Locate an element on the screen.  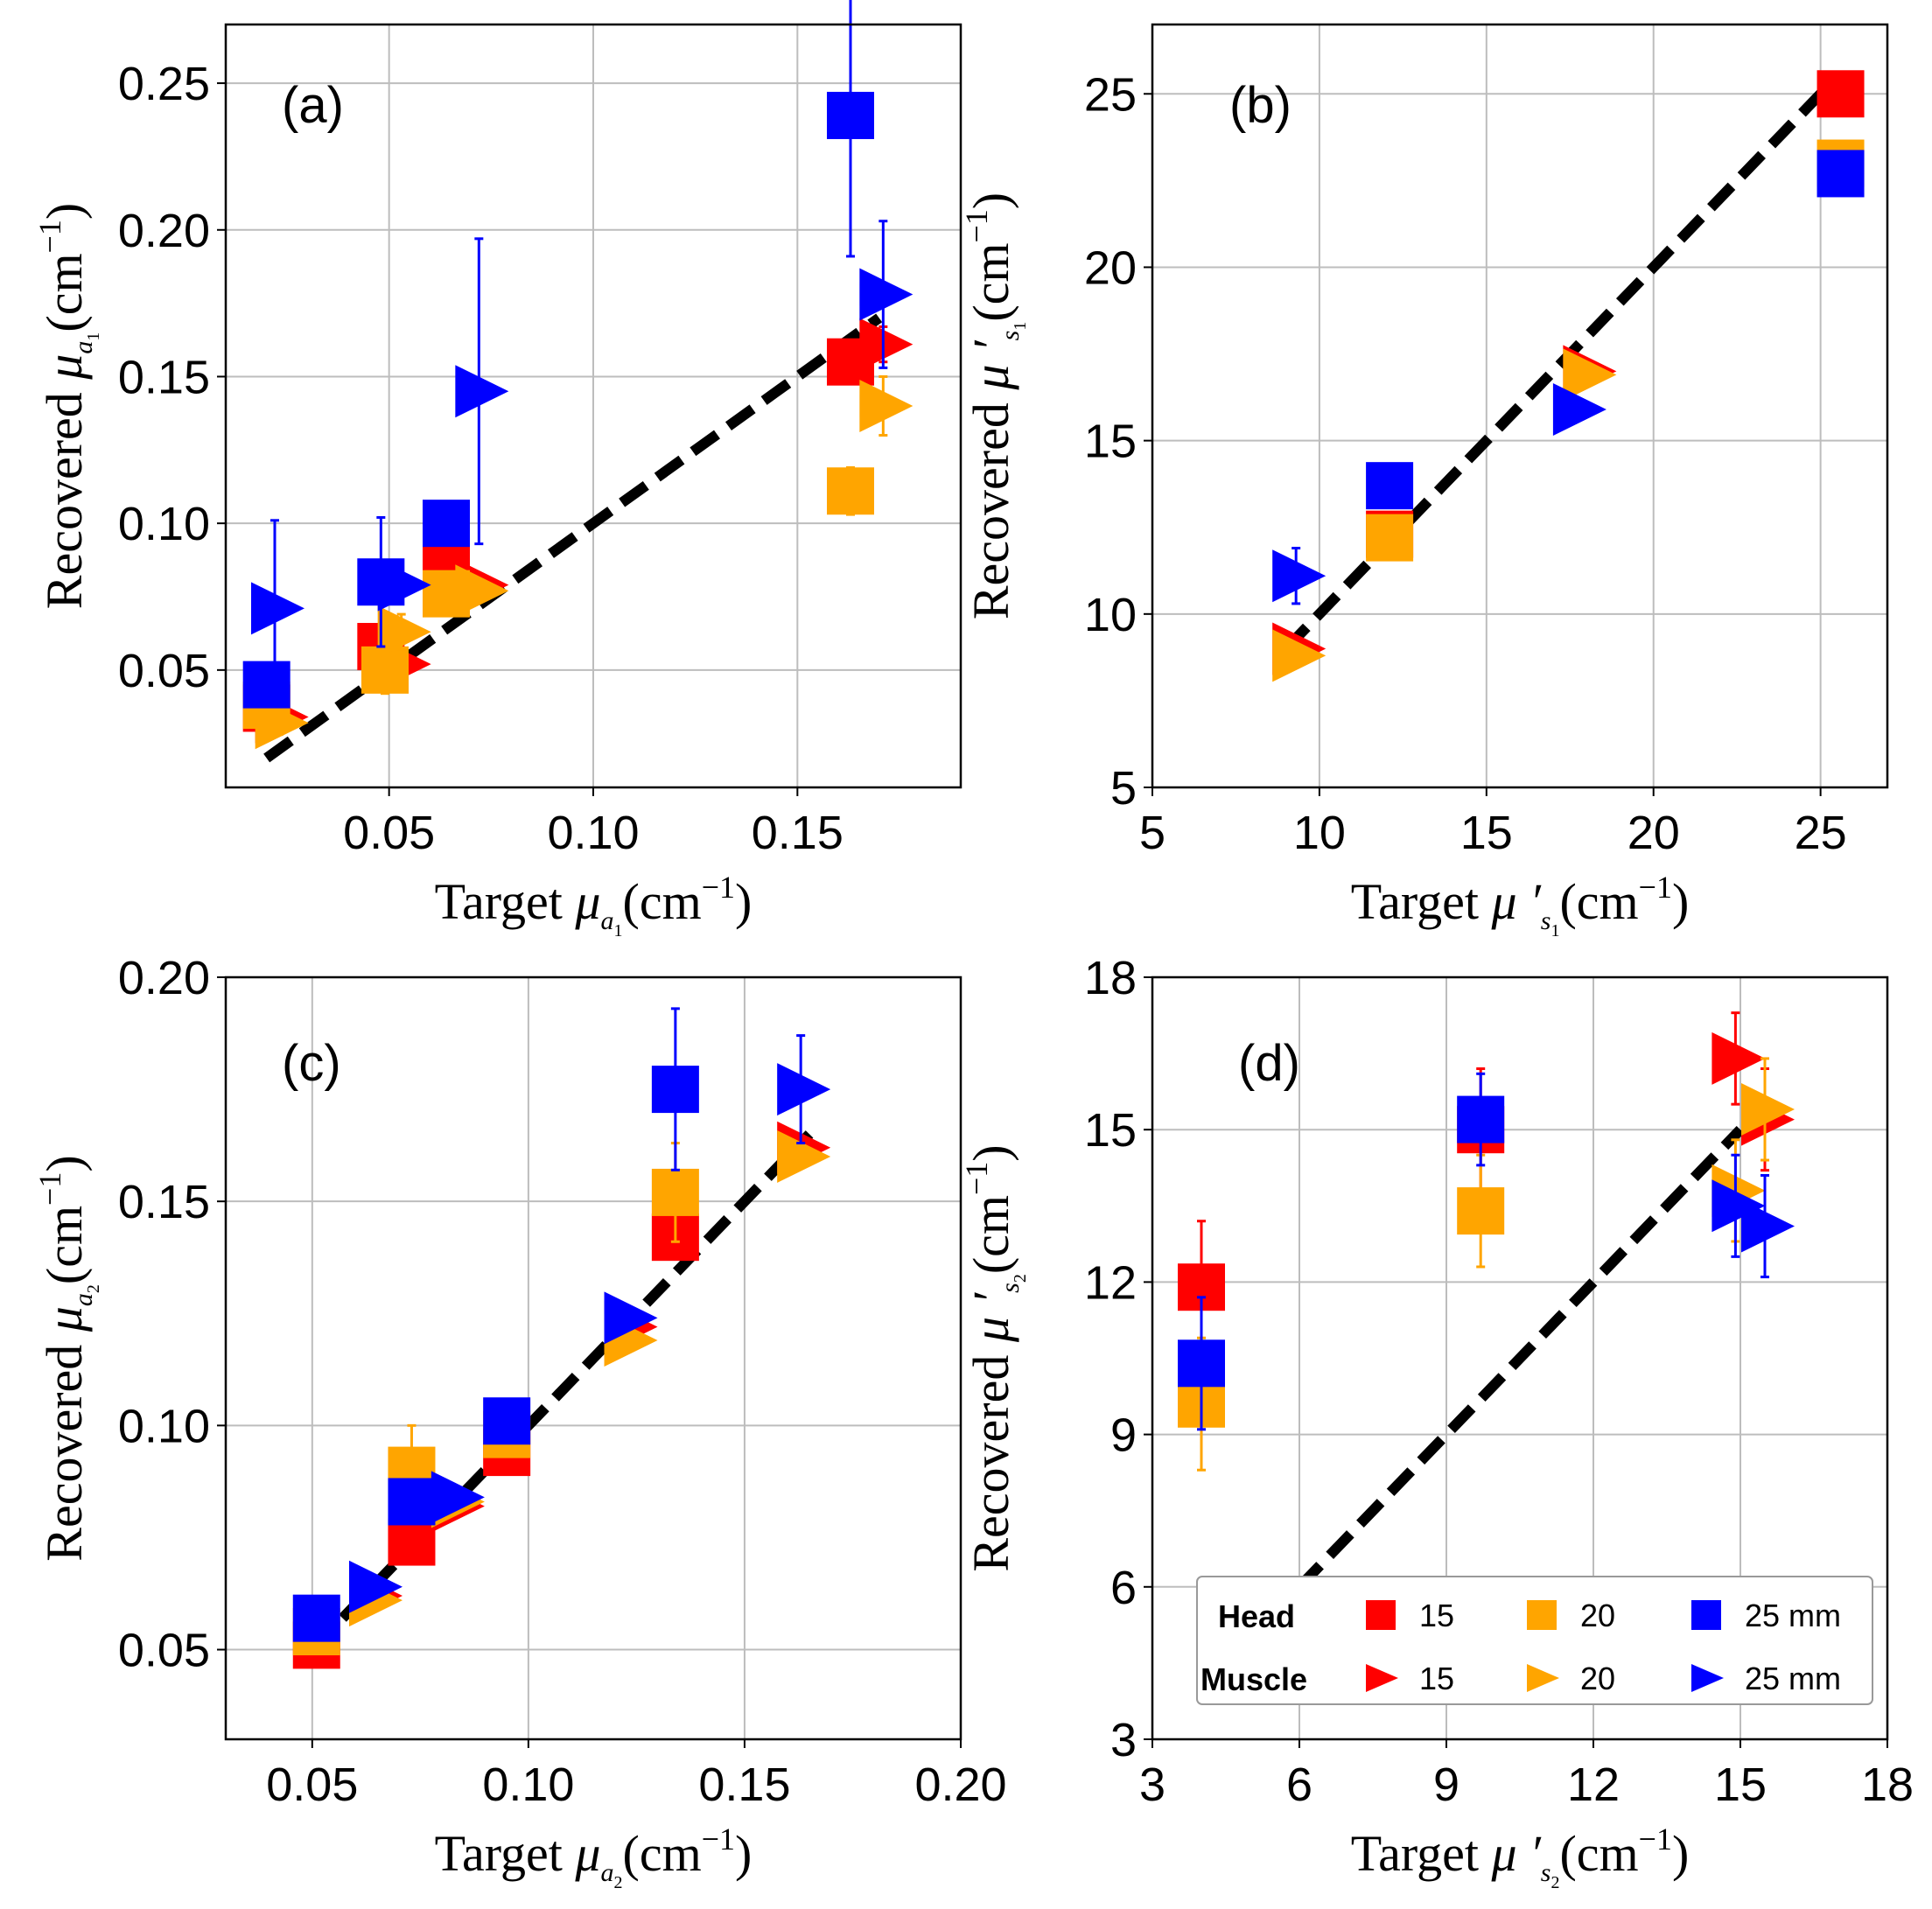
y-tick-label: 12 is located at coordinates (1110, 1282).